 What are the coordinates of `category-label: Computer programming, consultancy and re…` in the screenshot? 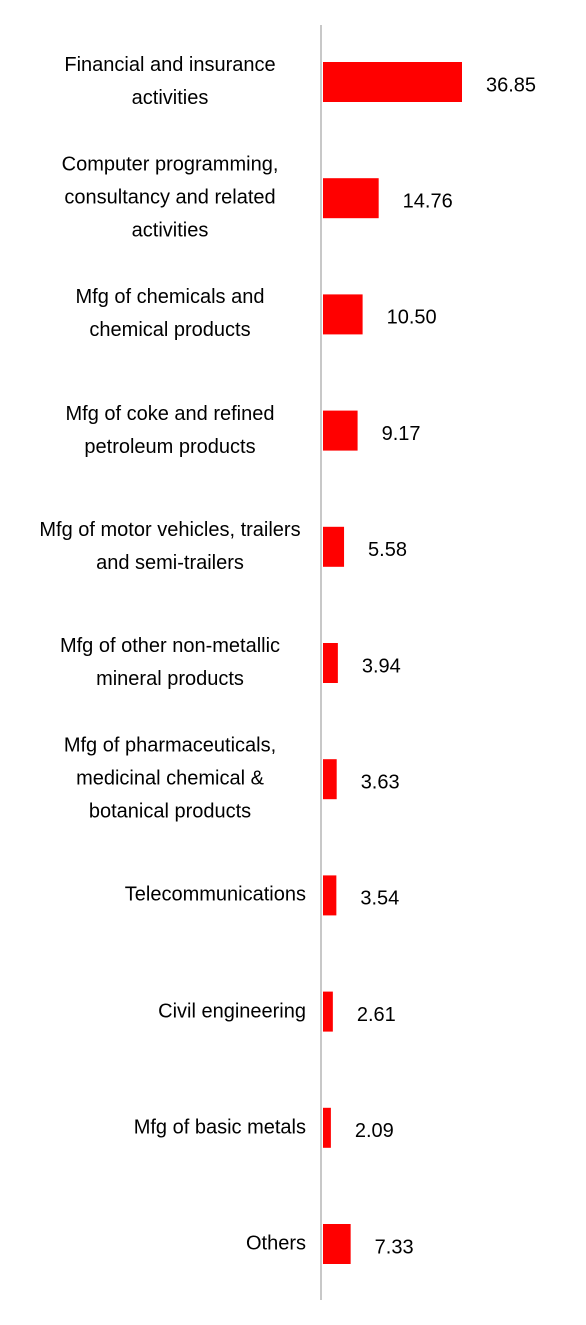 It's located at (170, 197).